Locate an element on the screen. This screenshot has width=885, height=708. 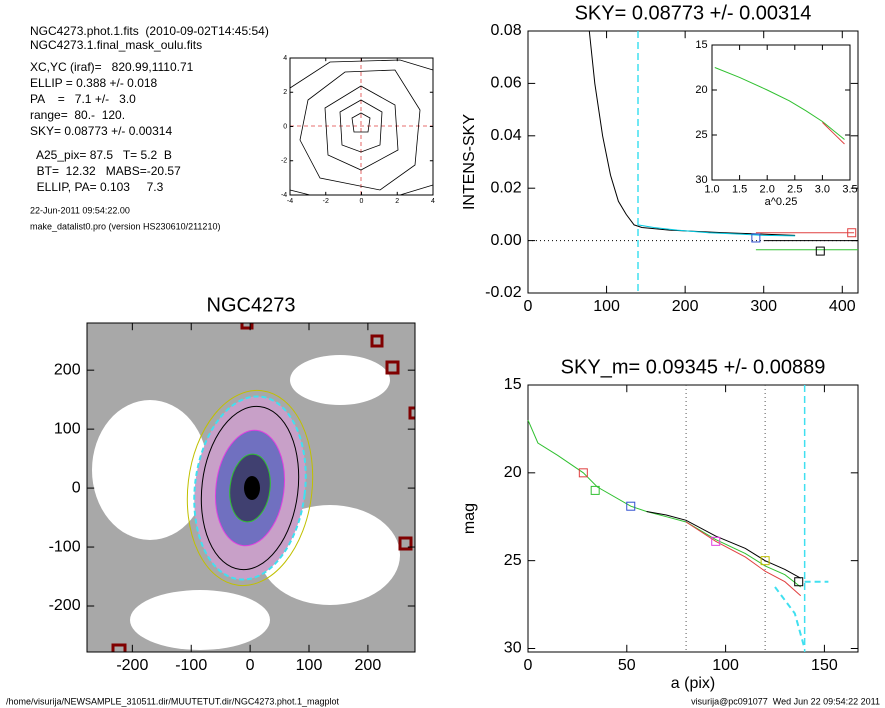
y-tick-label: 0.02 is located at coordinates (505, 187).